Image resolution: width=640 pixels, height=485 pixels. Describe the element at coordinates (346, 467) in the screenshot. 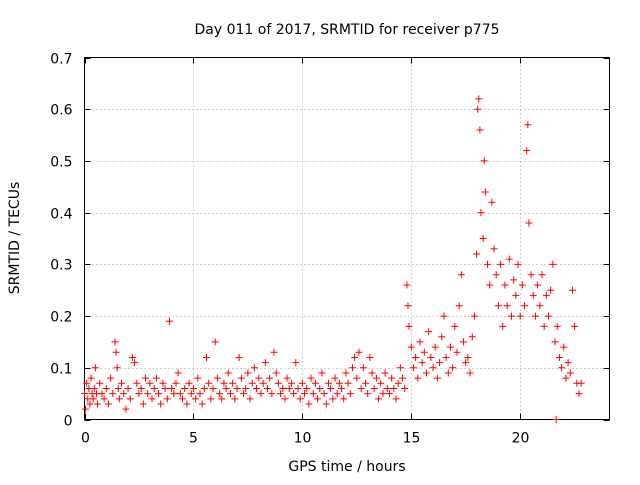

I see `x-axis-label: GPS time / hours` at that location.